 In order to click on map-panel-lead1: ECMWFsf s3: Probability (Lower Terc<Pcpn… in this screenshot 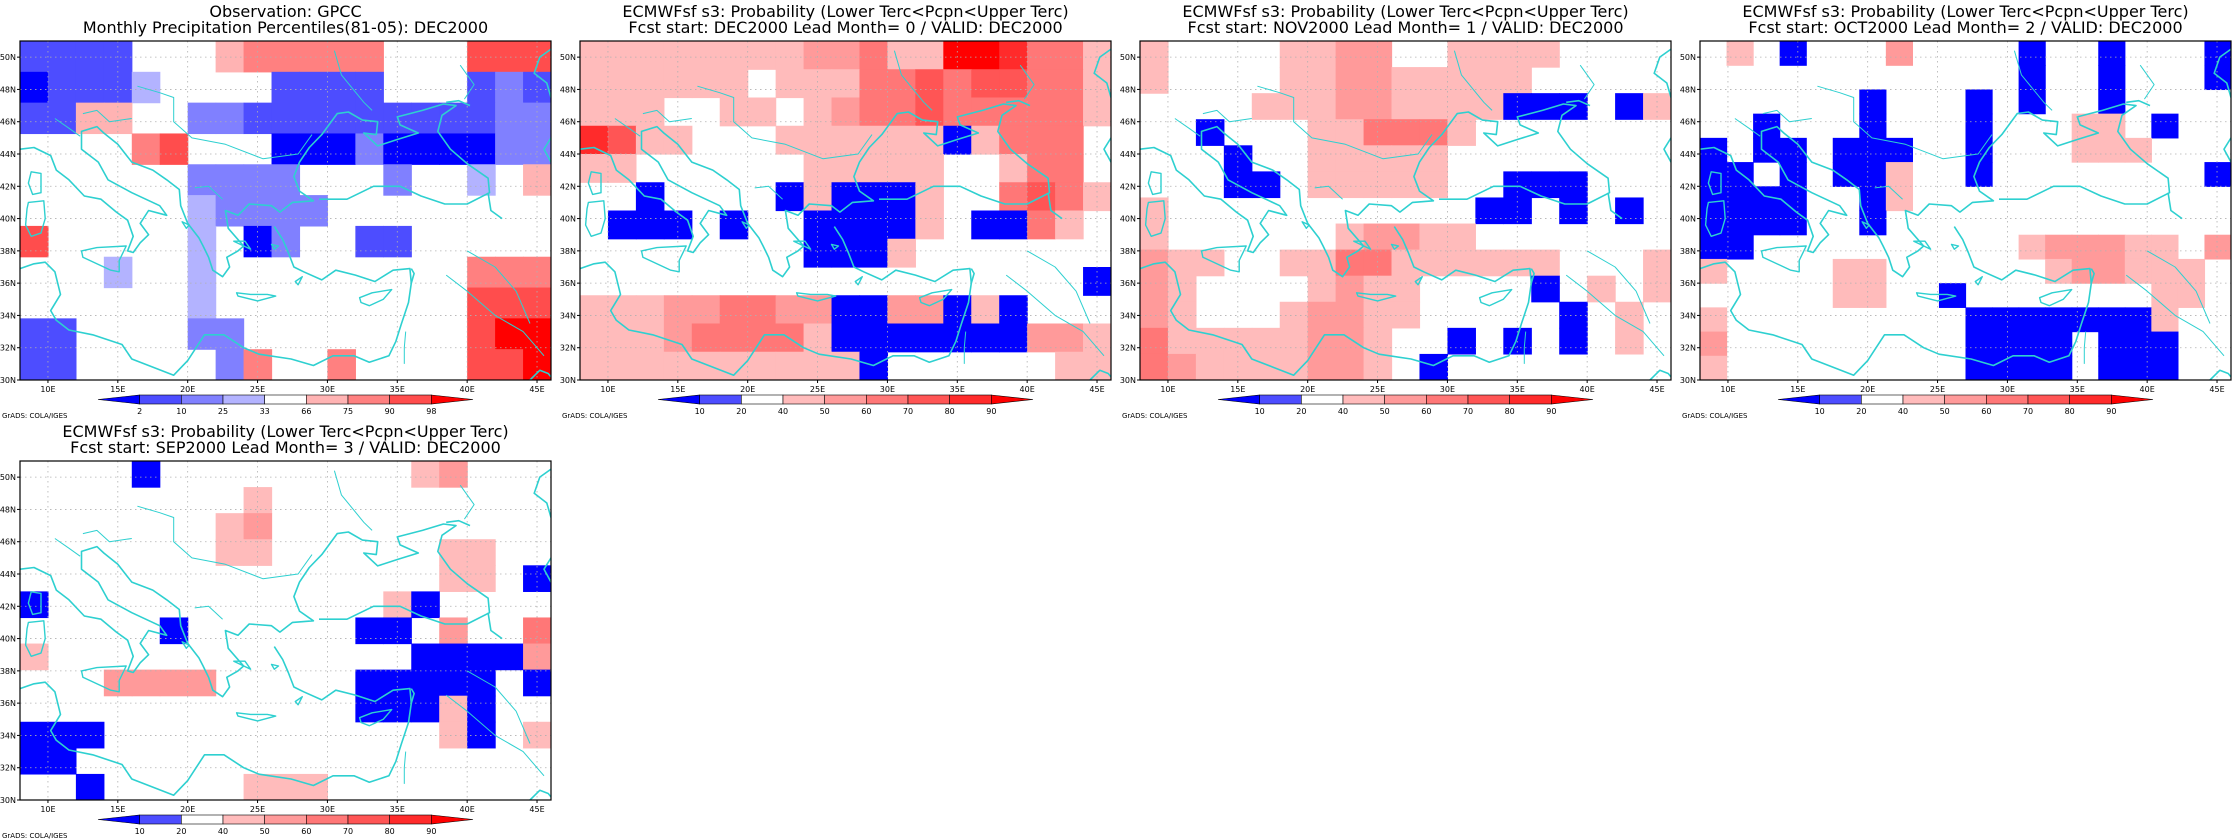, I will do `click(1400, 210)`.